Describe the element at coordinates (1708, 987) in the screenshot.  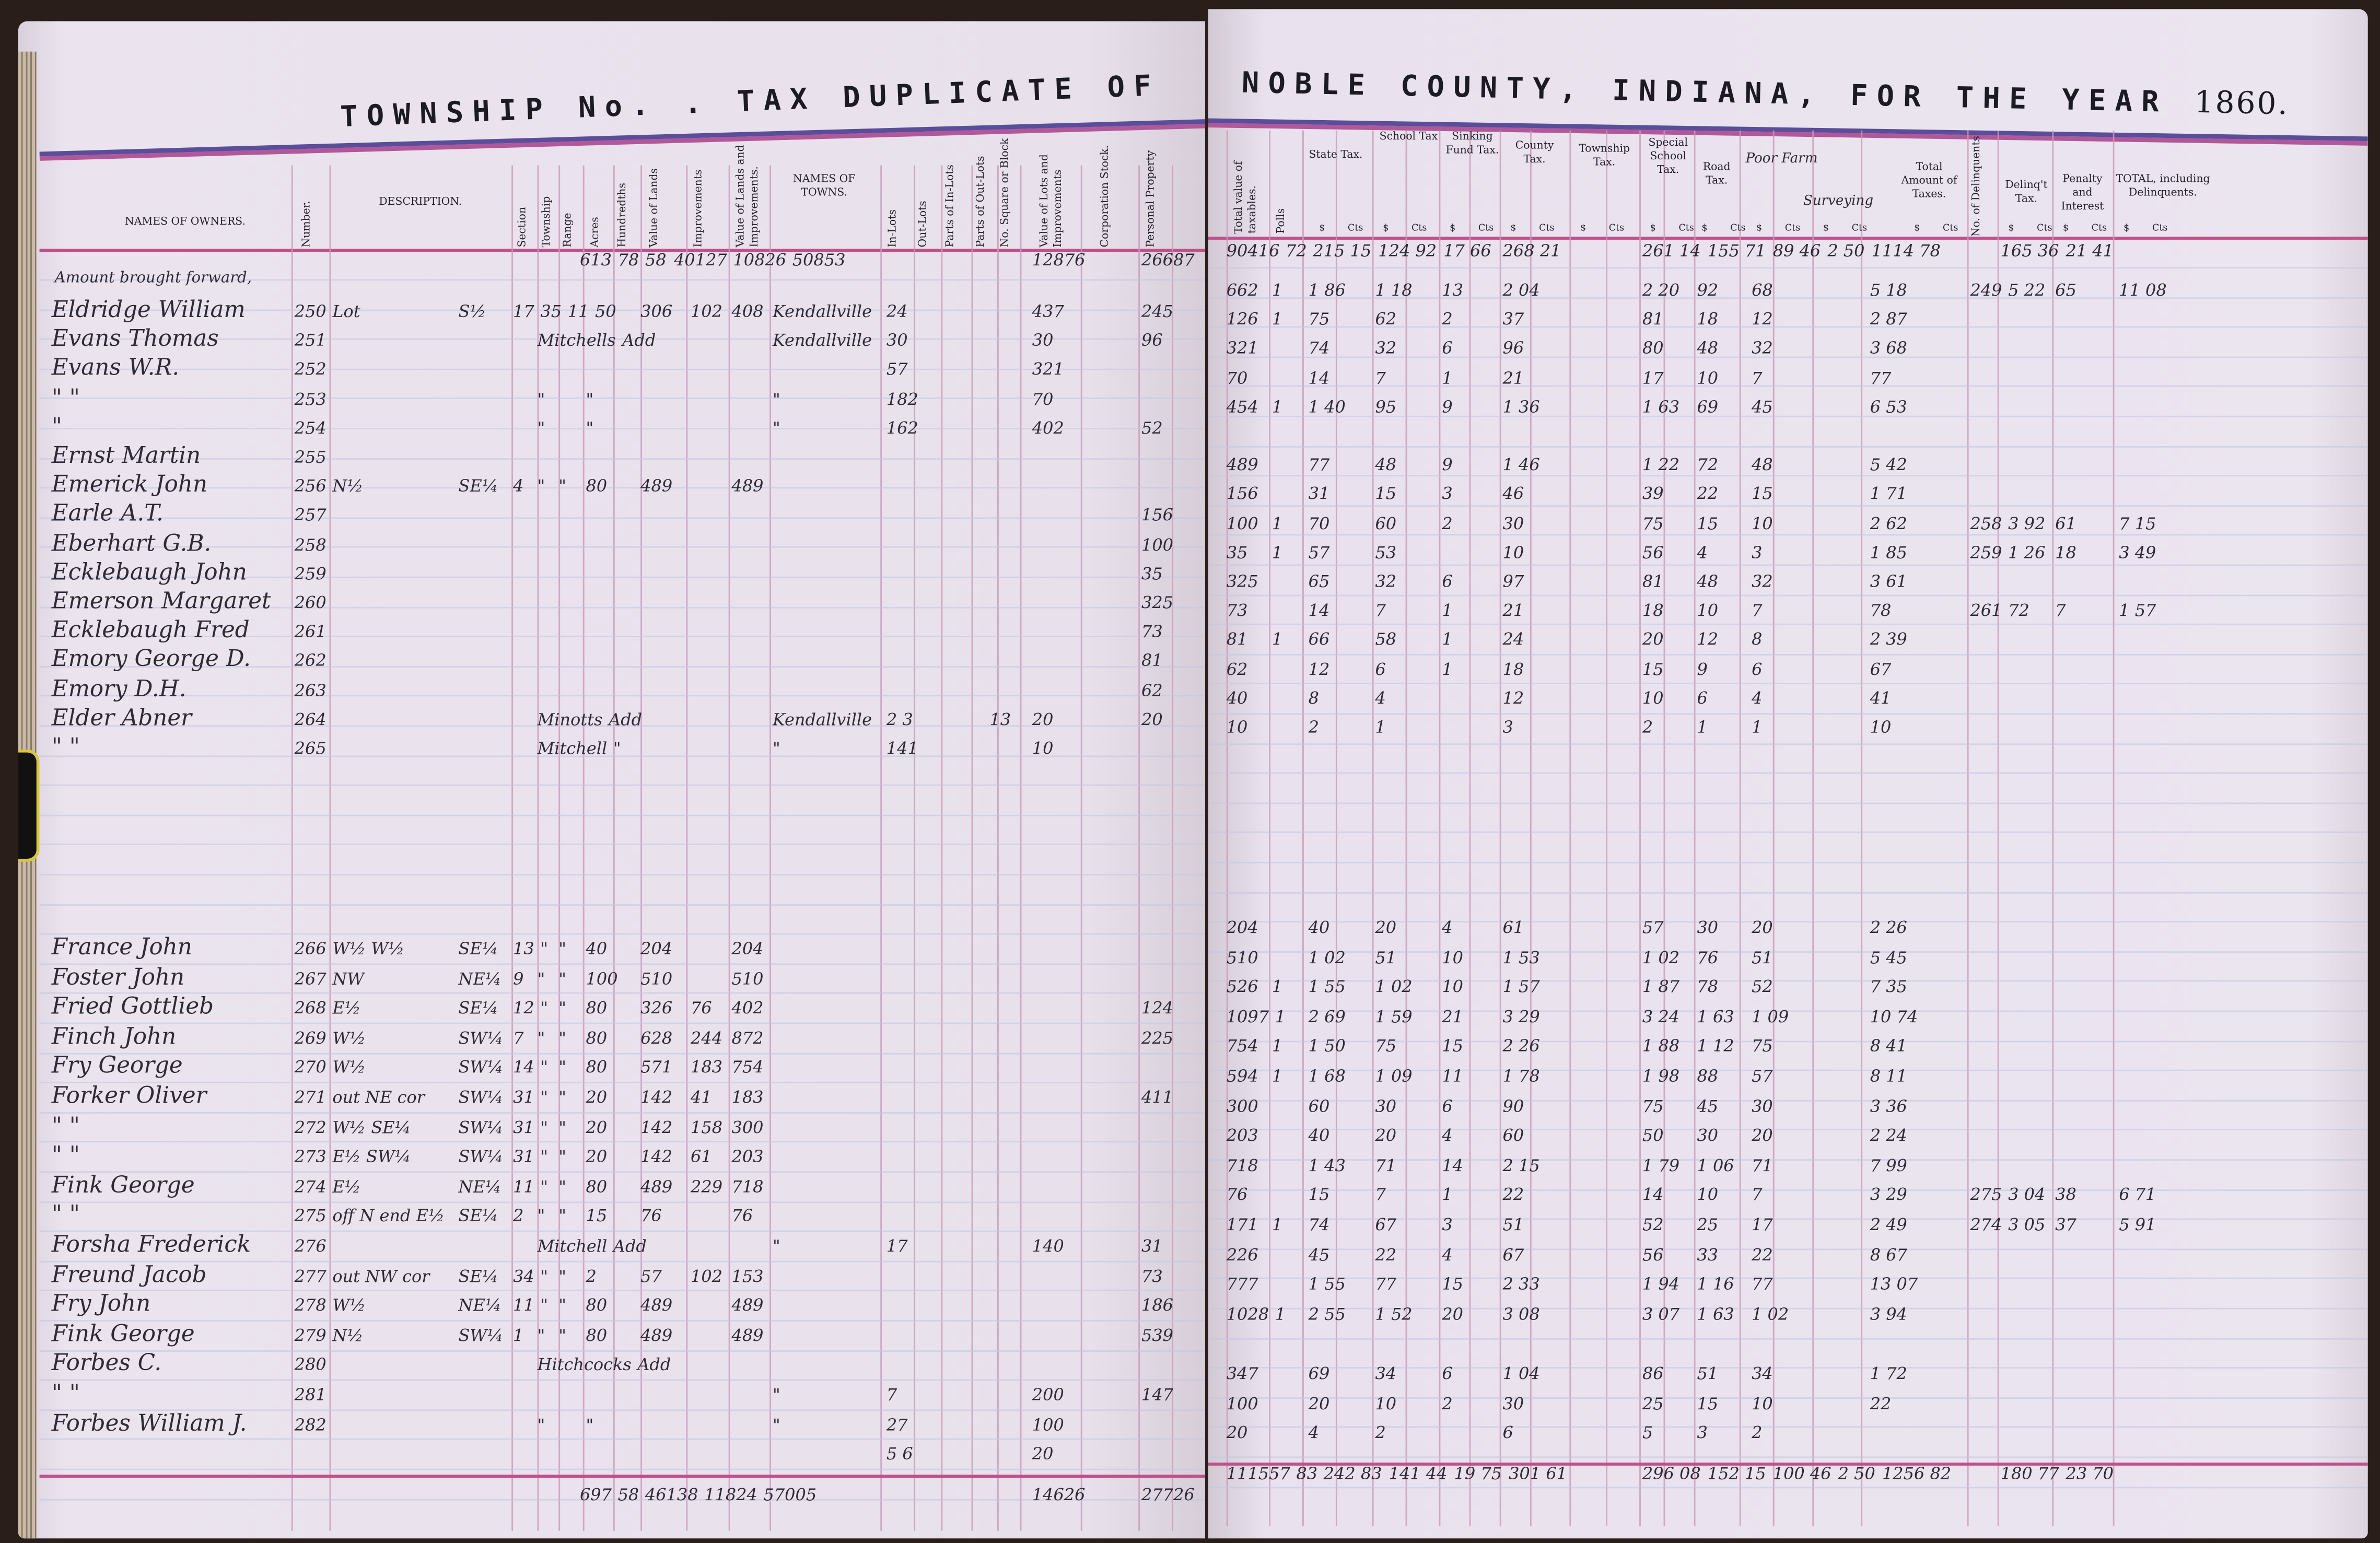
I see `tax-cell: 78` at that location.